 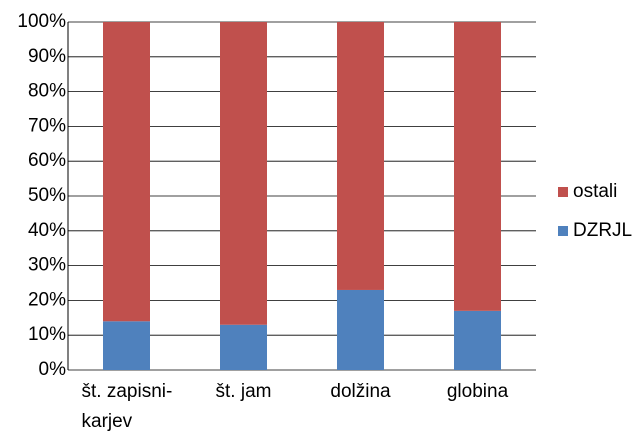 I want to click on y-tick-label: 40%, so click(x=47, y=230).